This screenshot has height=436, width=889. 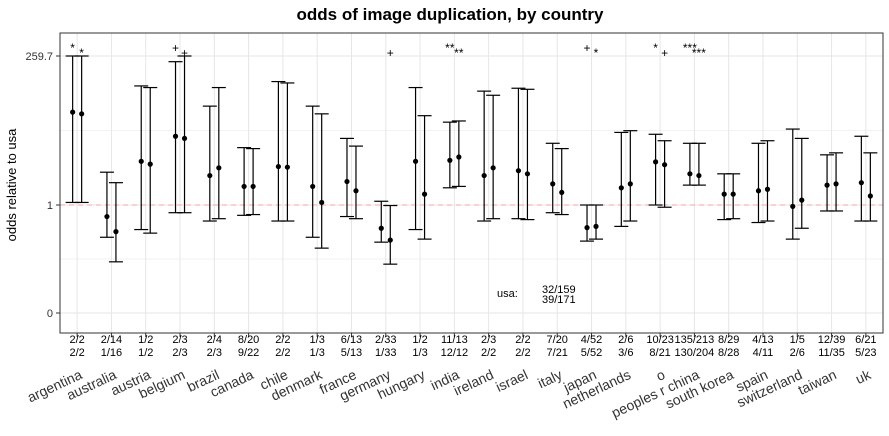 What do you see at coordinates (184, 53) in the screenshot?
I see `significance-marker-belgium-s2: +` at bounding box center [184, 53].